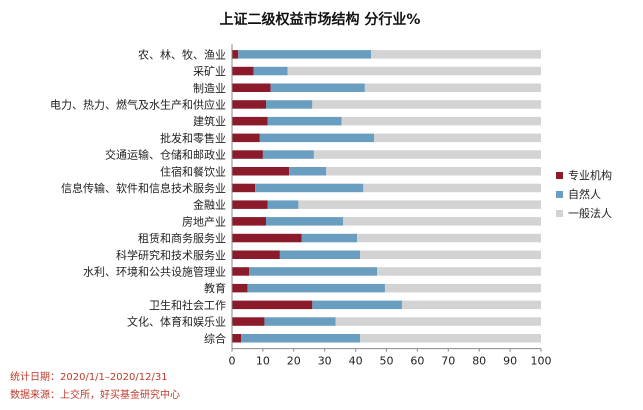 This screenshot has height=410, width=643. I want to click on x-tick-label: 30, so click(325, 361).